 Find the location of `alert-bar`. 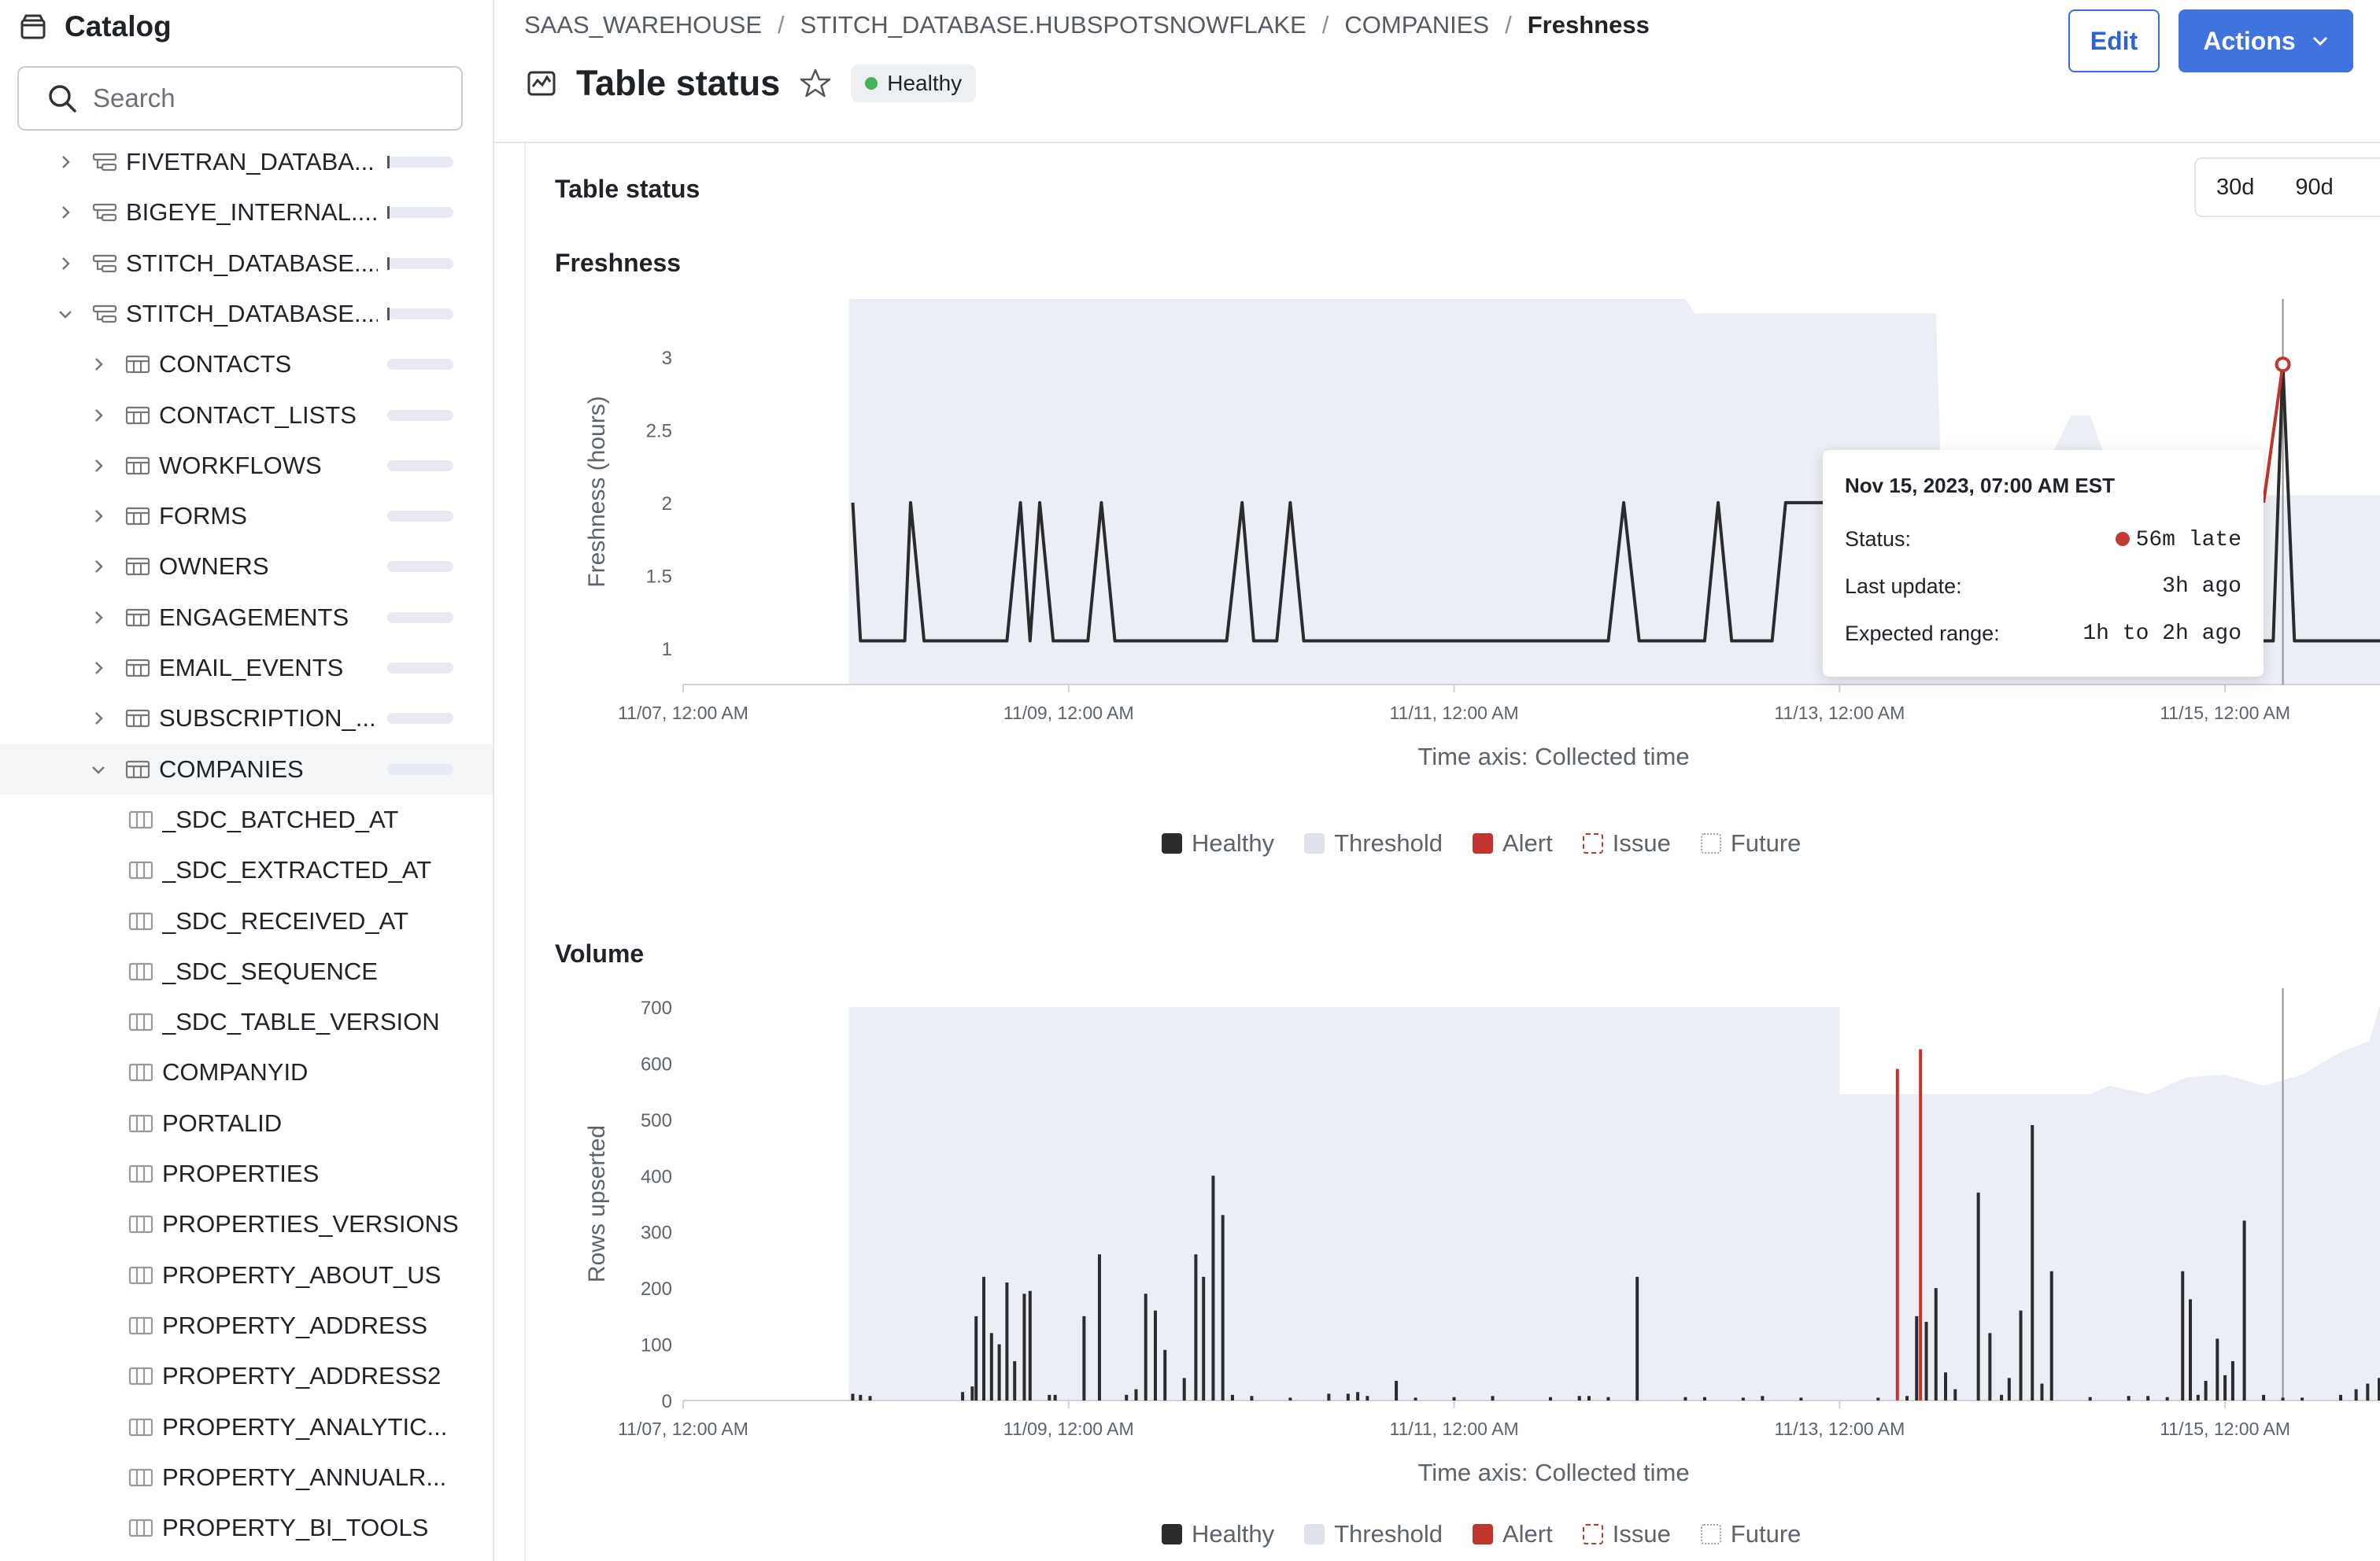

alert-bar is located at coordinates (1897, 1234).